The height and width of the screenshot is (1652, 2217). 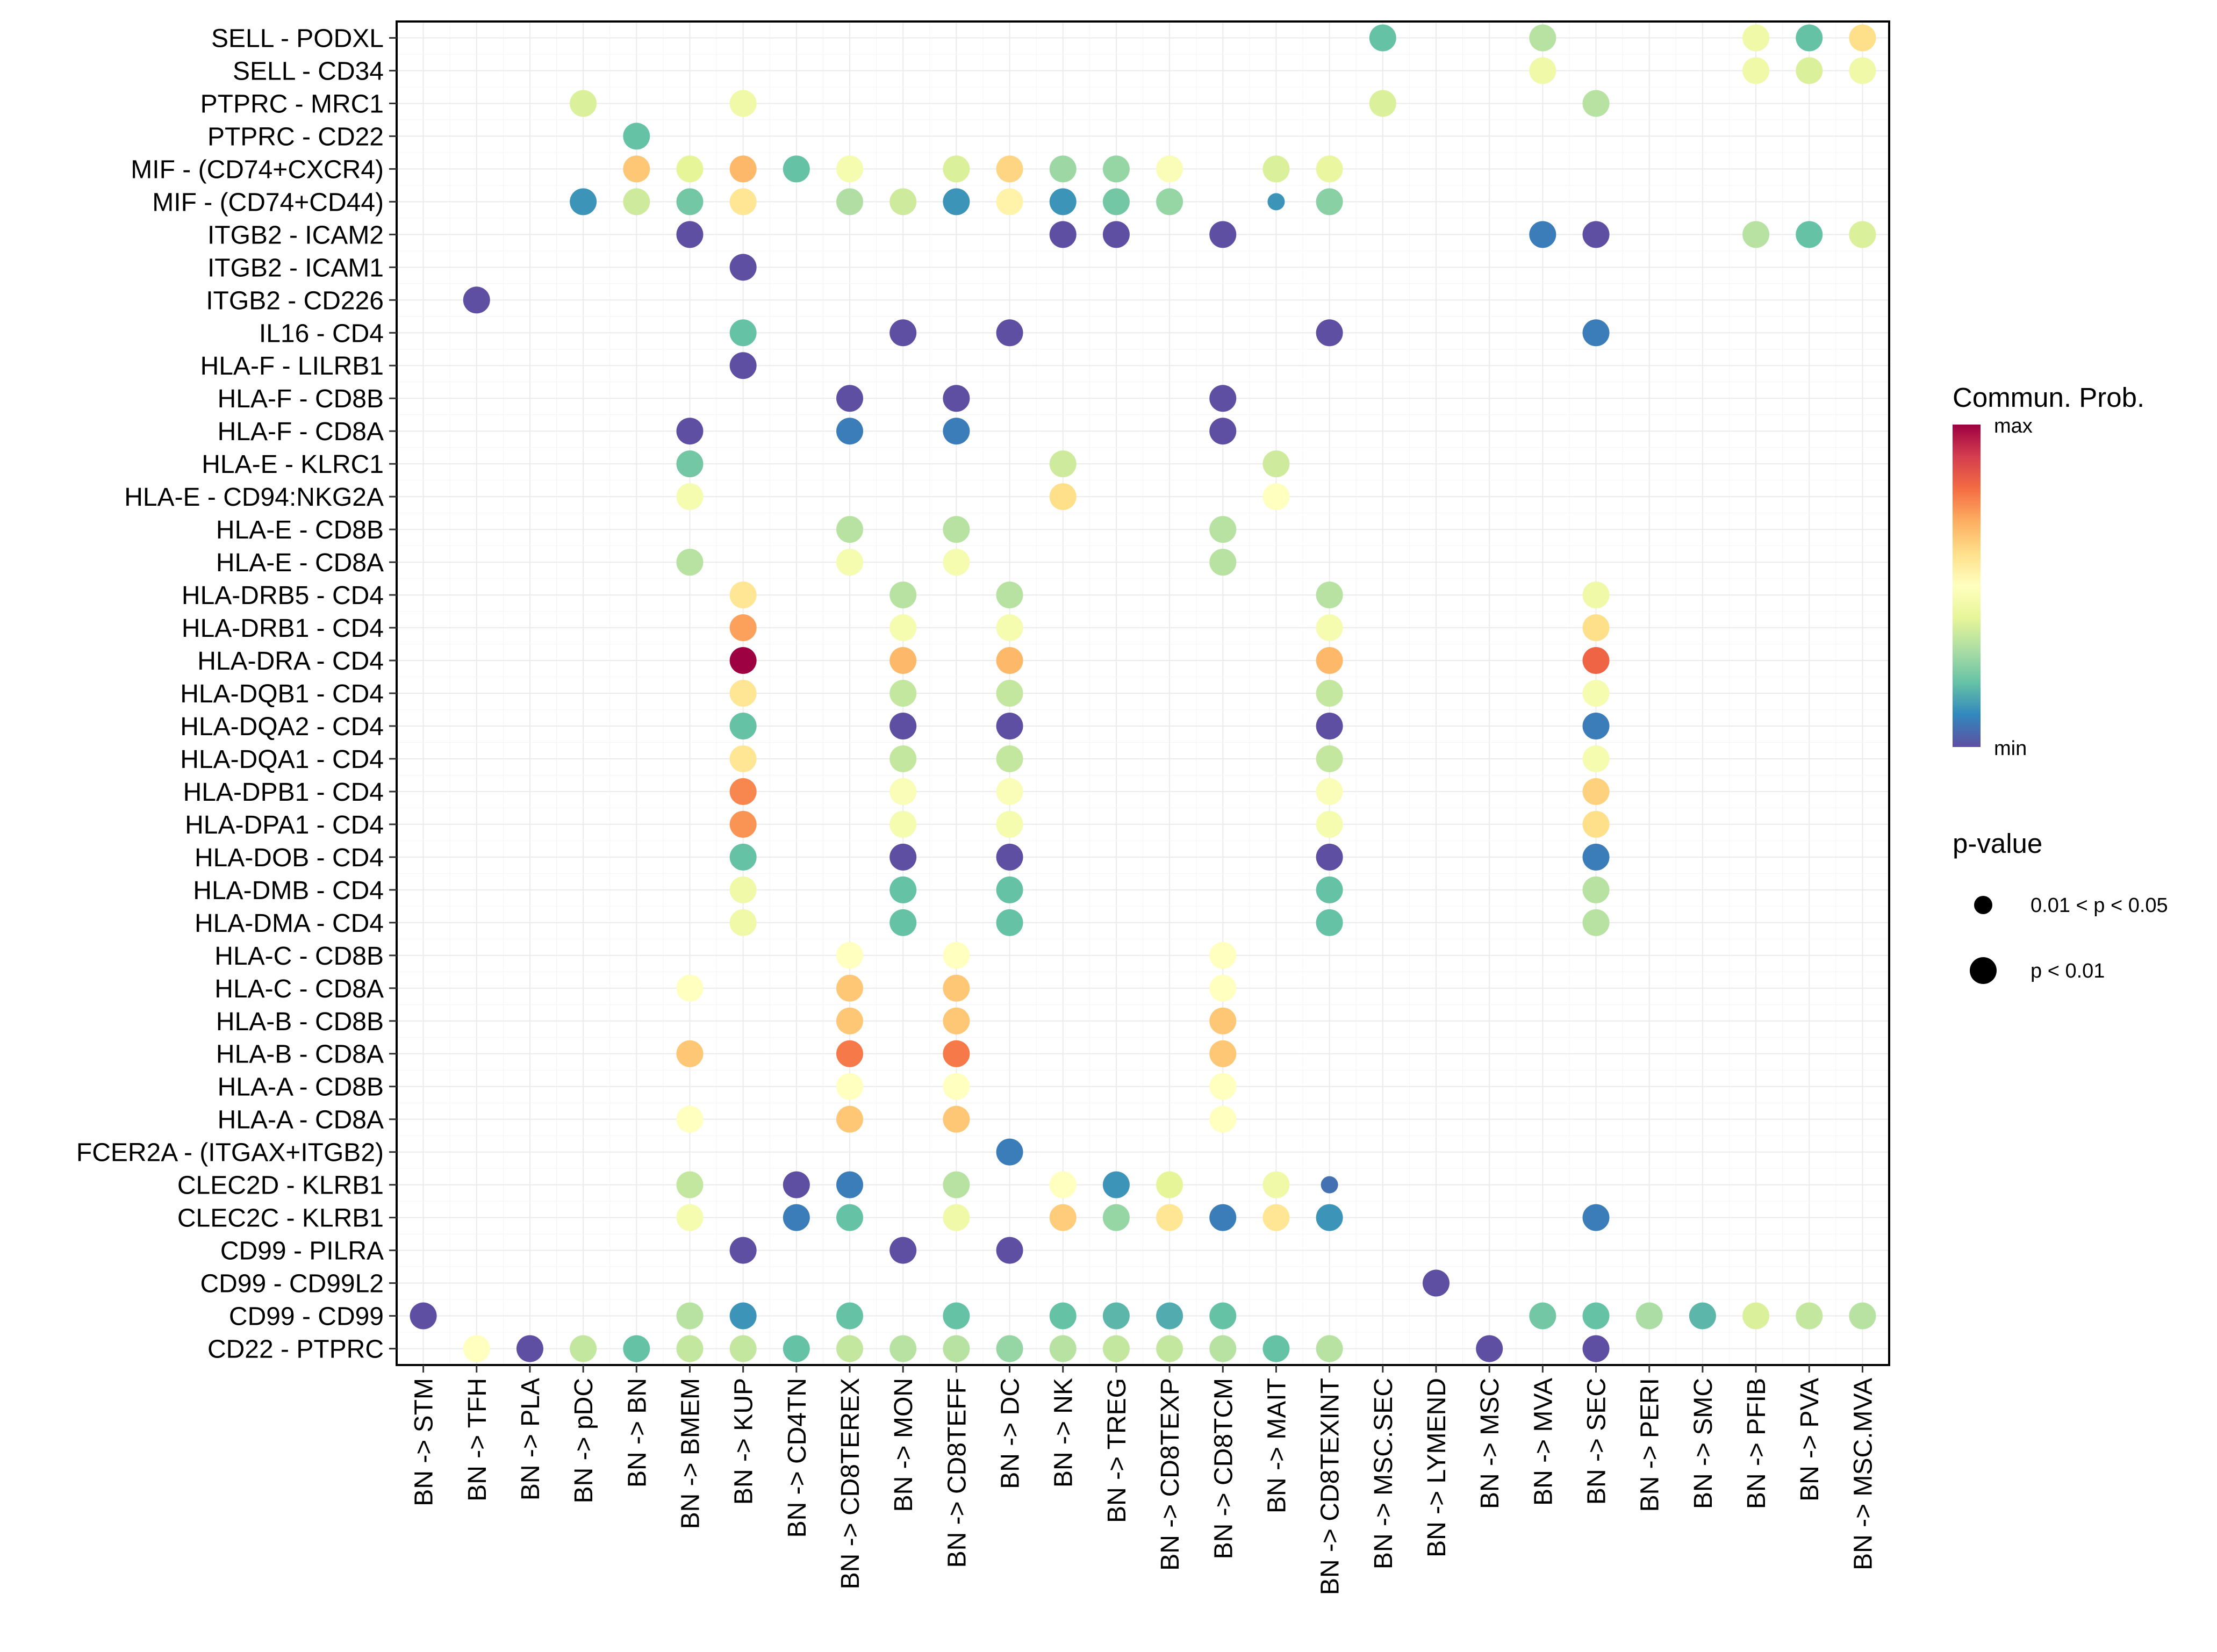 What do you see at coordinates (957, 1473) in the screenshot?
I see `x-tick-label: BN -> CD8TEFF` at bounding box center [957, 1473].